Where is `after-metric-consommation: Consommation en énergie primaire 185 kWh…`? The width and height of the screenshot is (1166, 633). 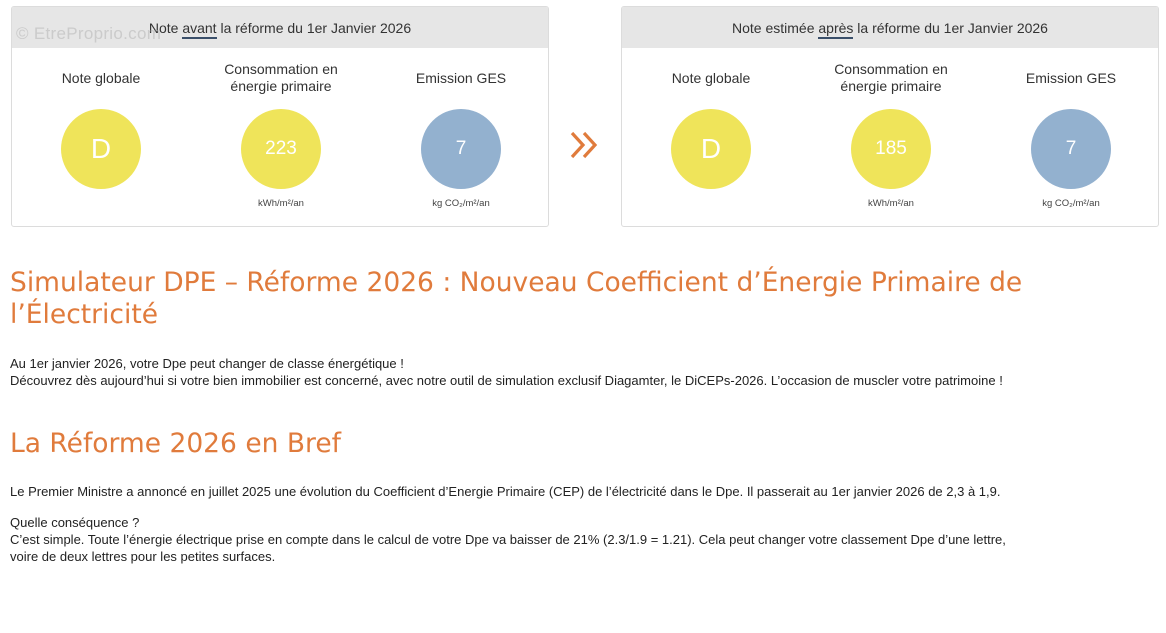 after-metric-consommation: Consommation en énergie primaire 185 kWh… is located at coordinates (891, 129).